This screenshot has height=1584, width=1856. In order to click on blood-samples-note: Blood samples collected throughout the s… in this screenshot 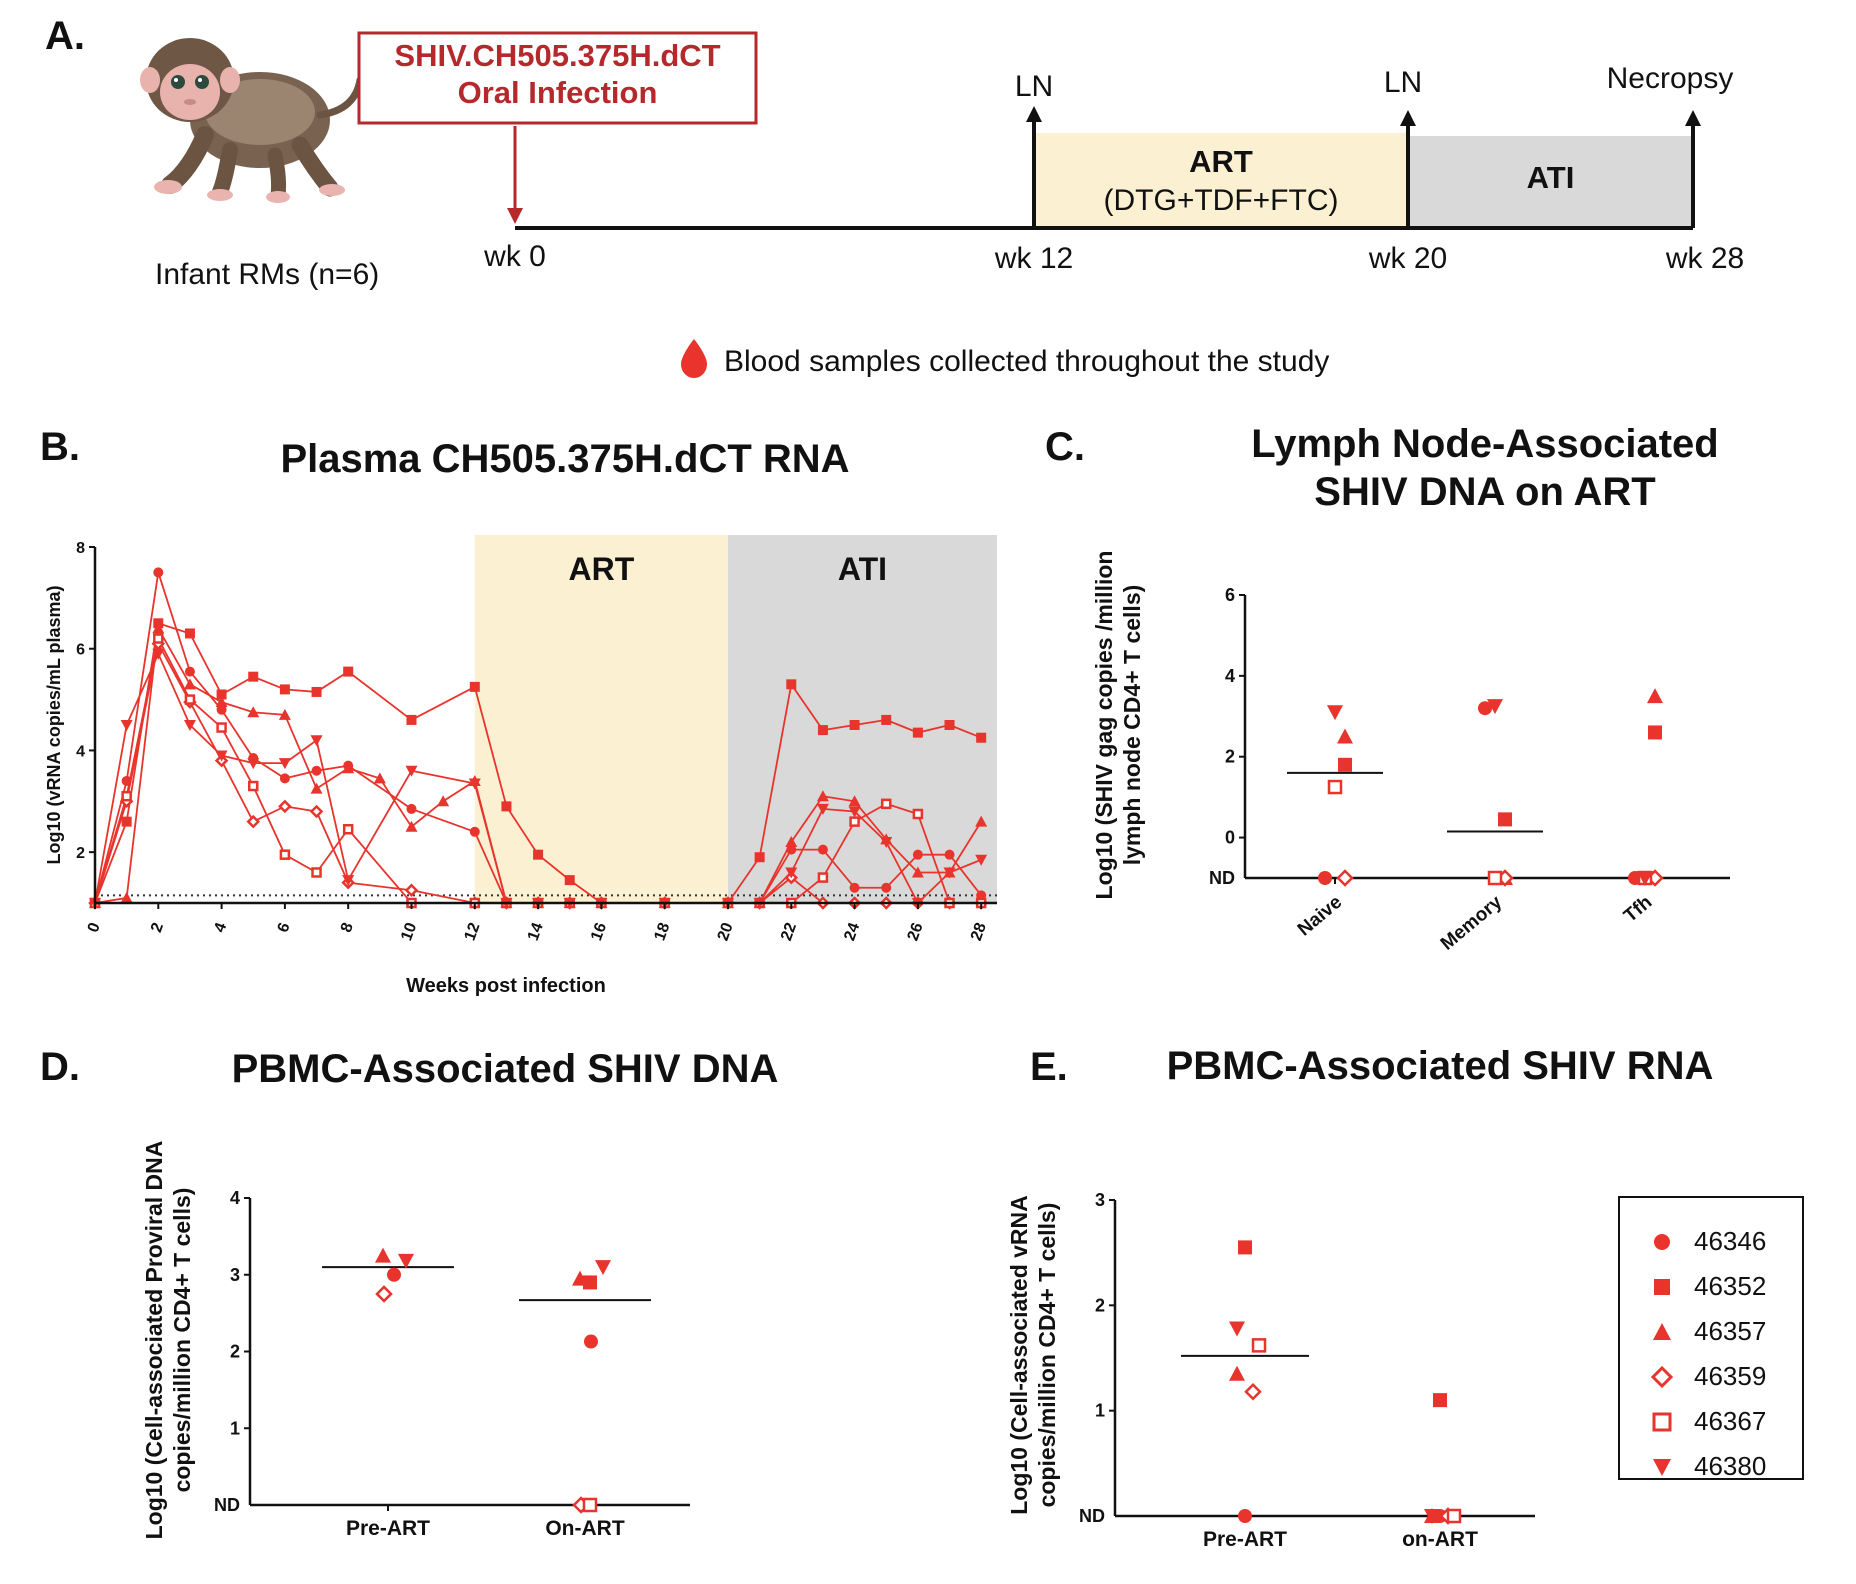, I will do `click(1027, 361)`.